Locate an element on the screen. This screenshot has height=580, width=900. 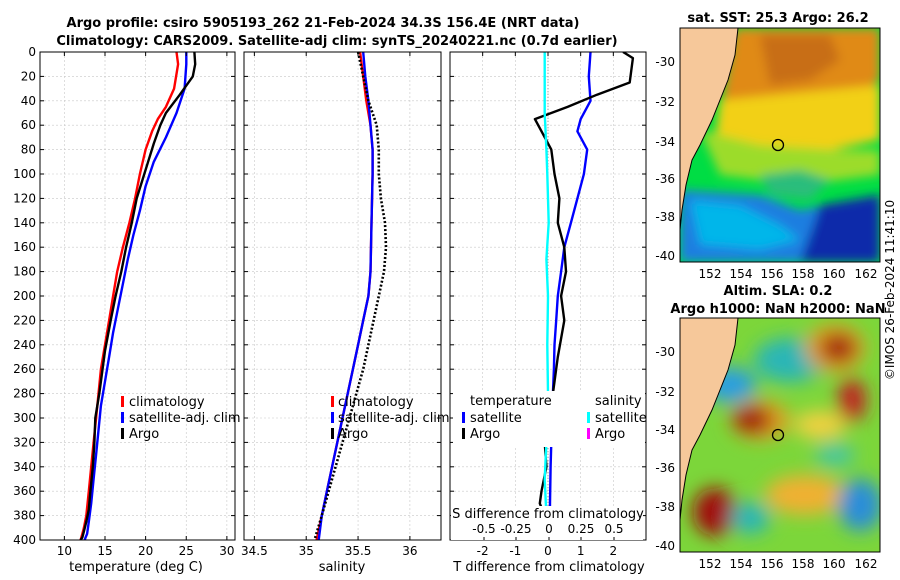
s-tick-label: -0.5 is located at coordinates (483, 529).